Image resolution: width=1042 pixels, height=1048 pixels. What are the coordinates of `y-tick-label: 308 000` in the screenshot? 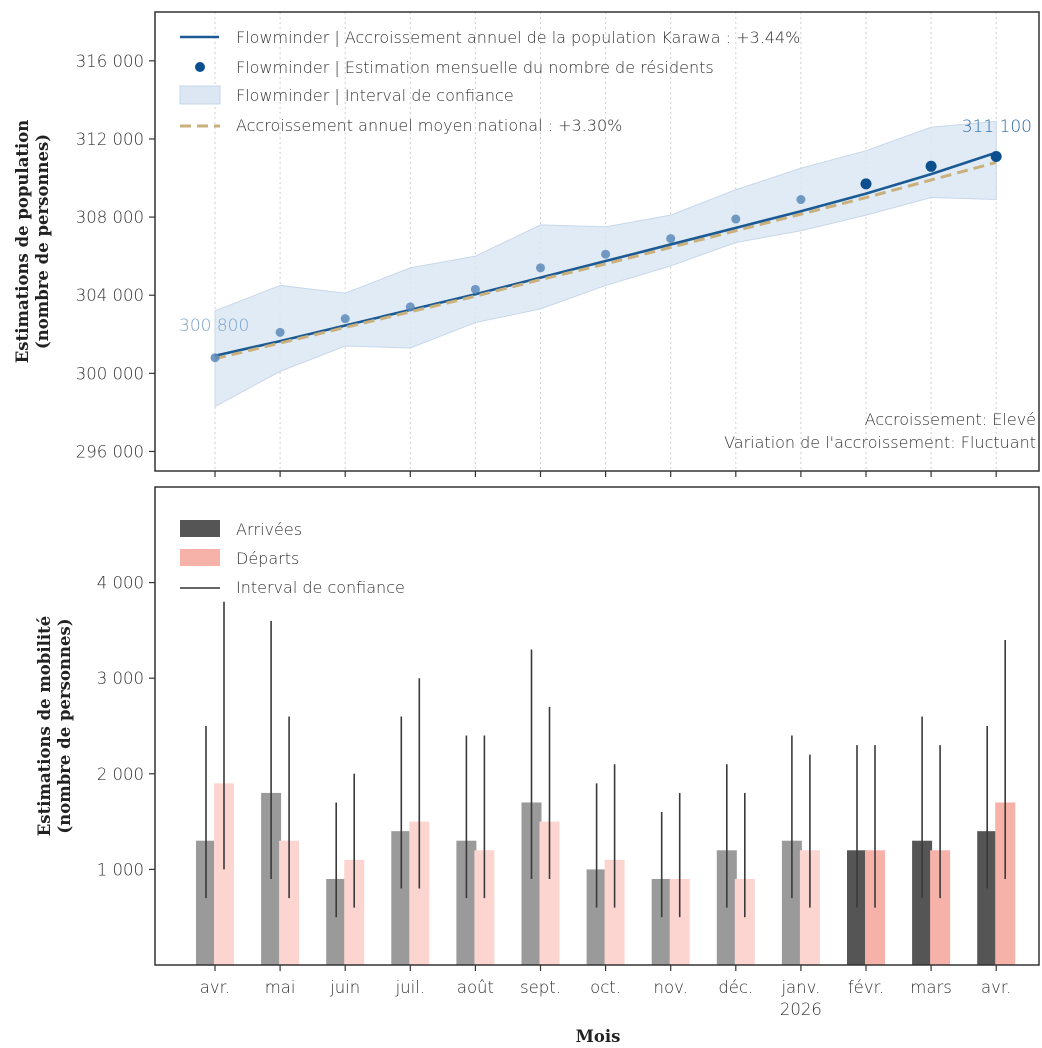 It's located at (110, 217).